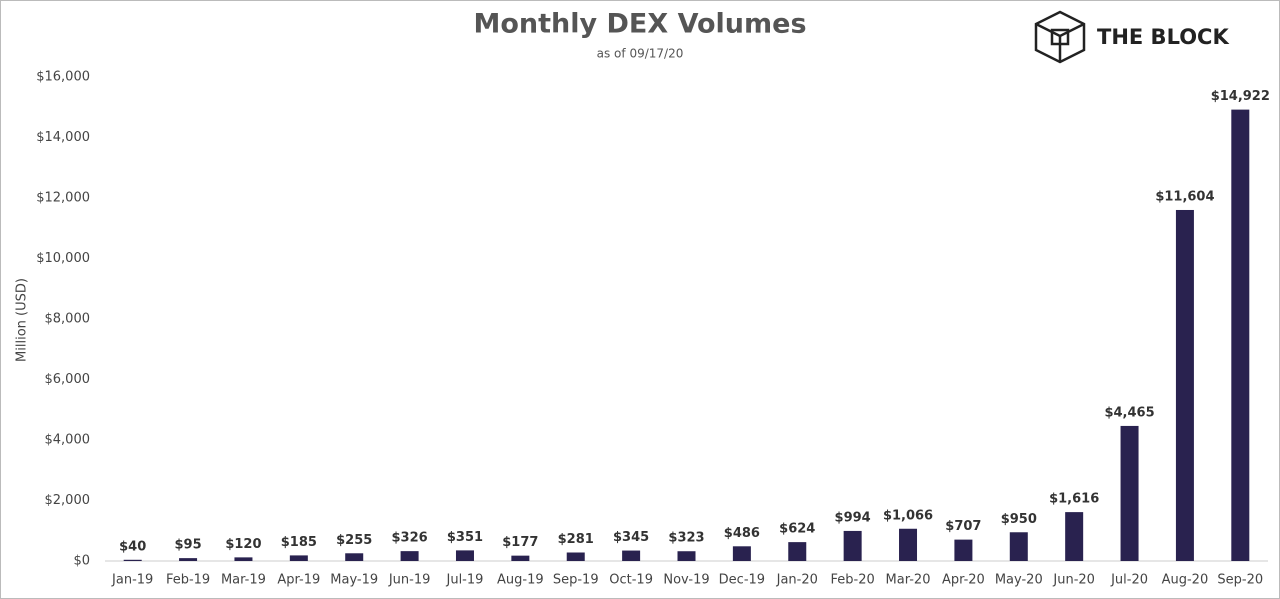 Image resolution: width=1280 pixels, height=599 pixels. Describe the element at coordinates (299, 542) in the screenshot. I see `value-label: $185` at that location.